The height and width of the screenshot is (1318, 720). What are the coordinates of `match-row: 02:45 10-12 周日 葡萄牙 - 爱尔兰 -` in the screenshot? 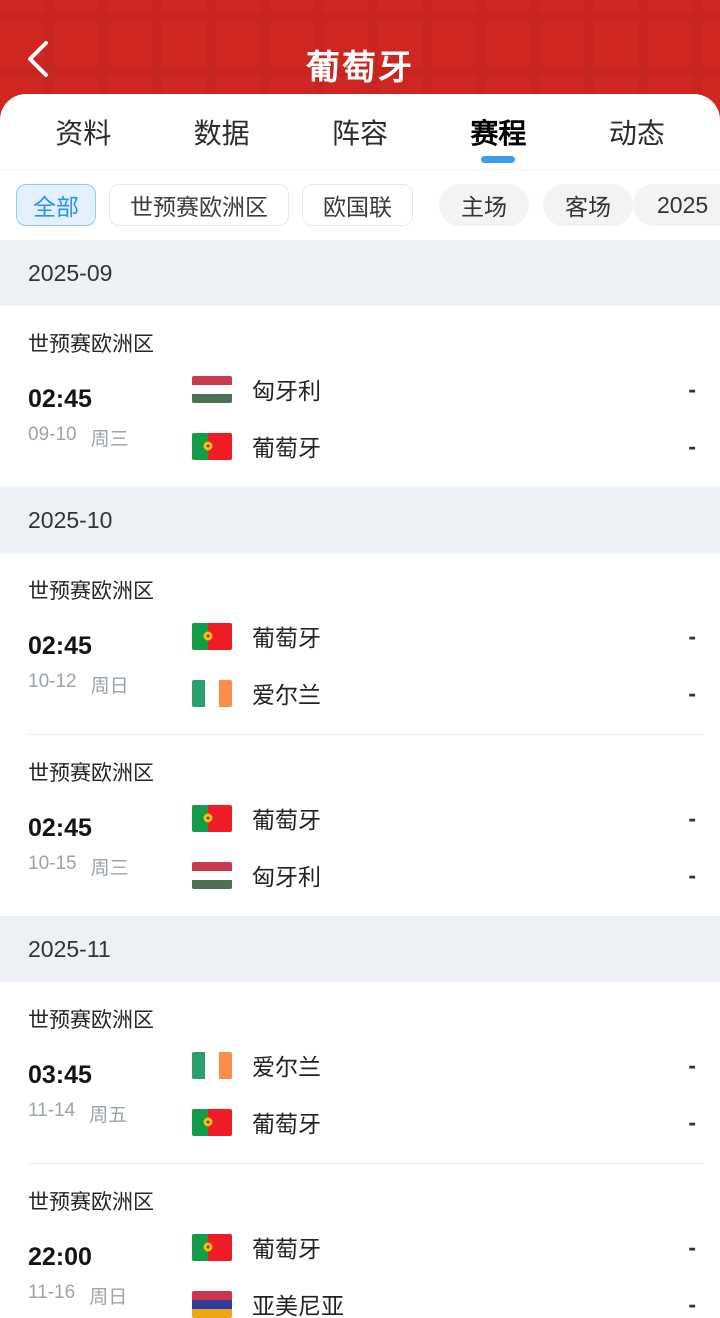 It's located at (374, 664).